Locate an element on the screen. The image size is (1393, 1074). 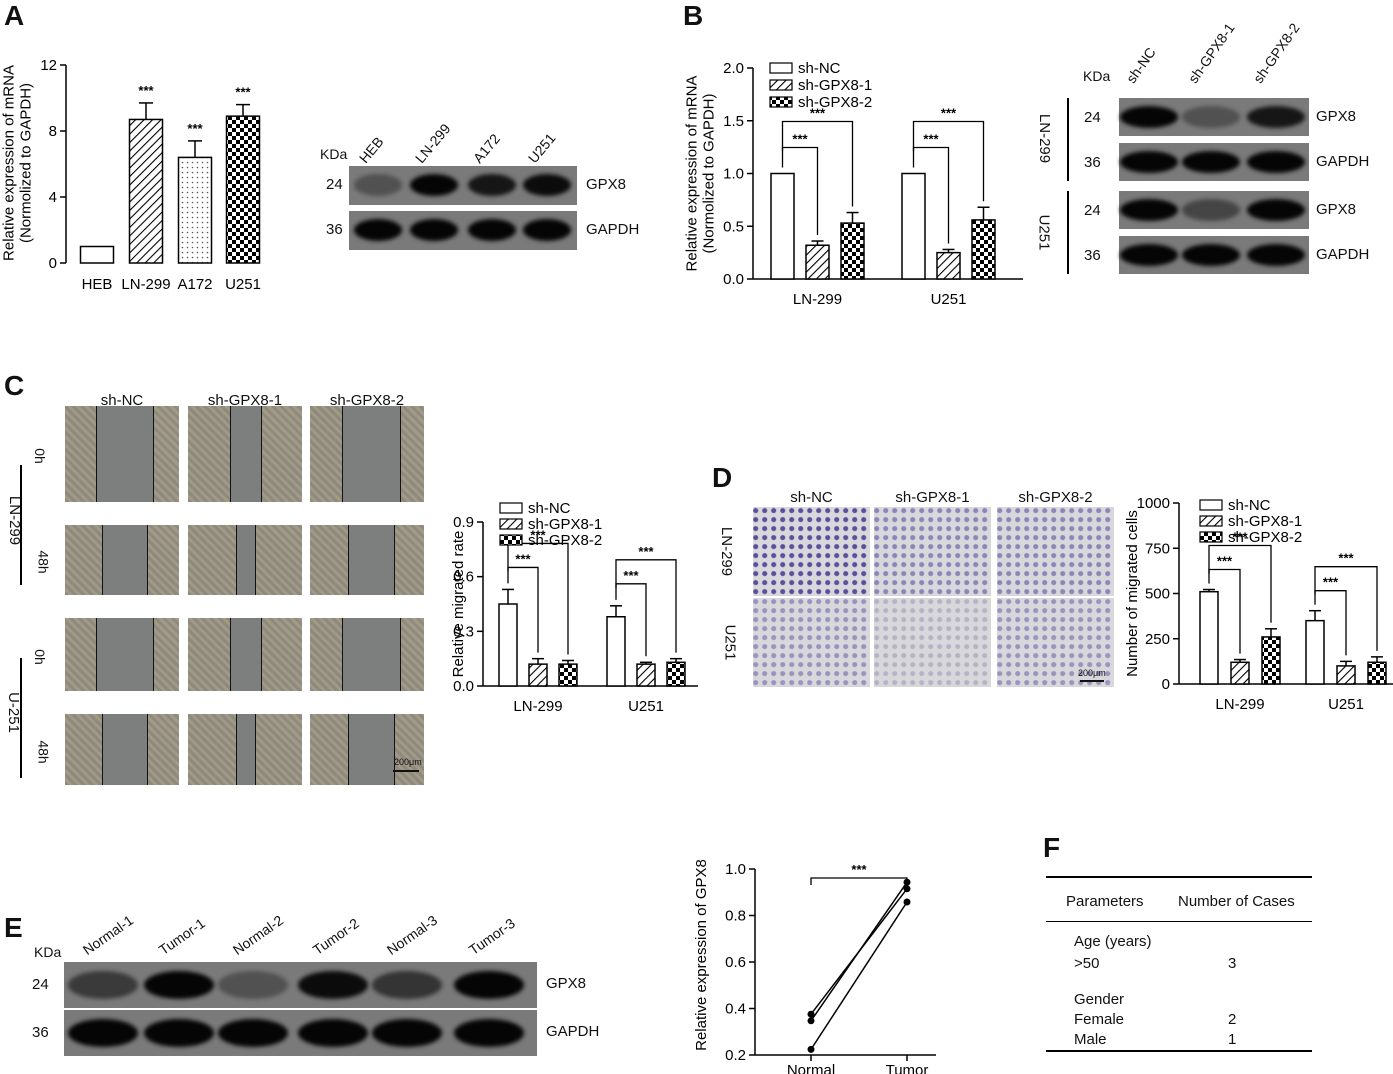
panel-label-d: D is located at coordinates (722, 477).